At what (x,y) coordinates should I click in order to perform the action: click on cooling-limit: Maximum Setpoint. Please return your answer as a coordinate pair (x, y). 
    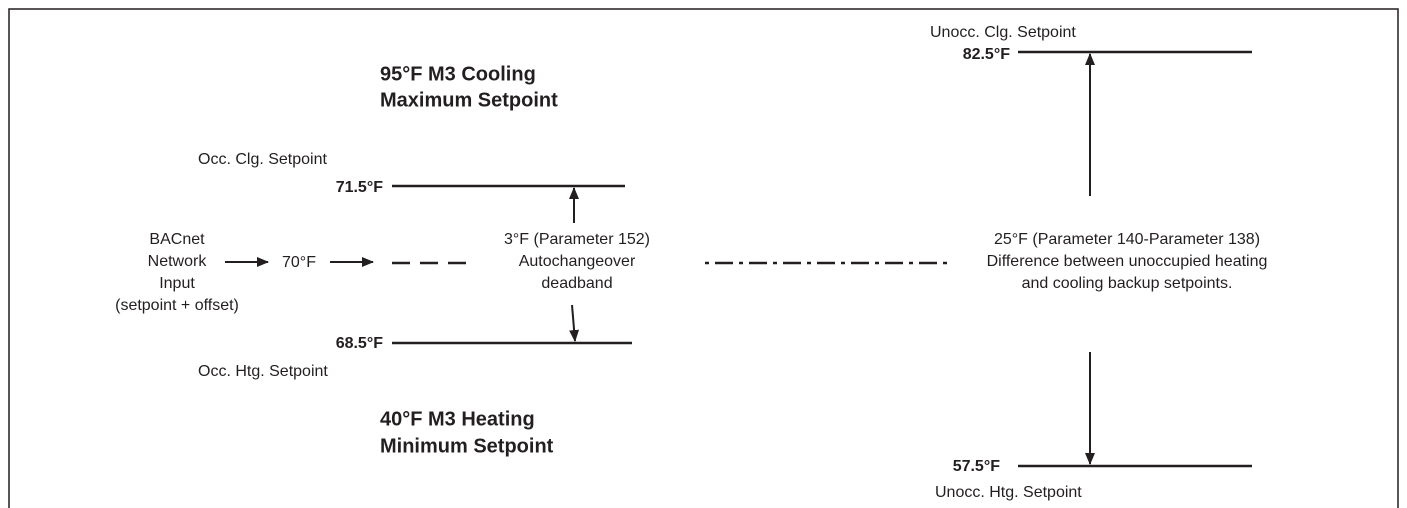
    Looking at the image, I should click on (469, 100).